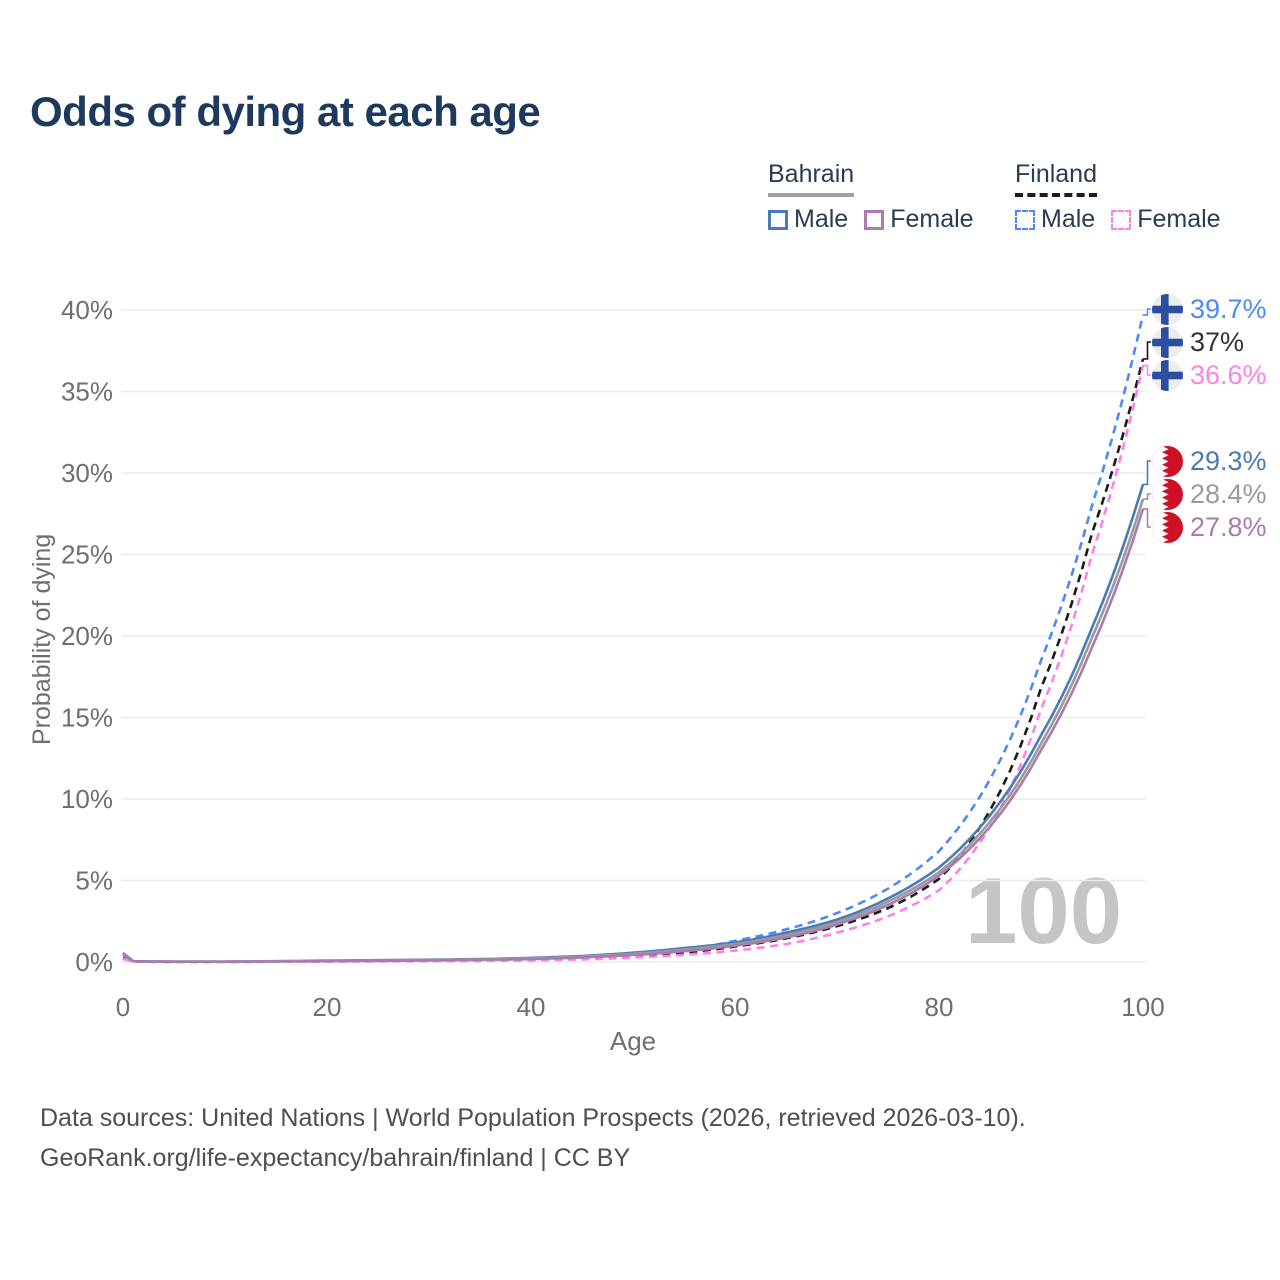 The image size is (1280, 1280). Describe the element at coordinates (1217, 342) in the screenshot. I see `end-label-value: 37%` at that location.